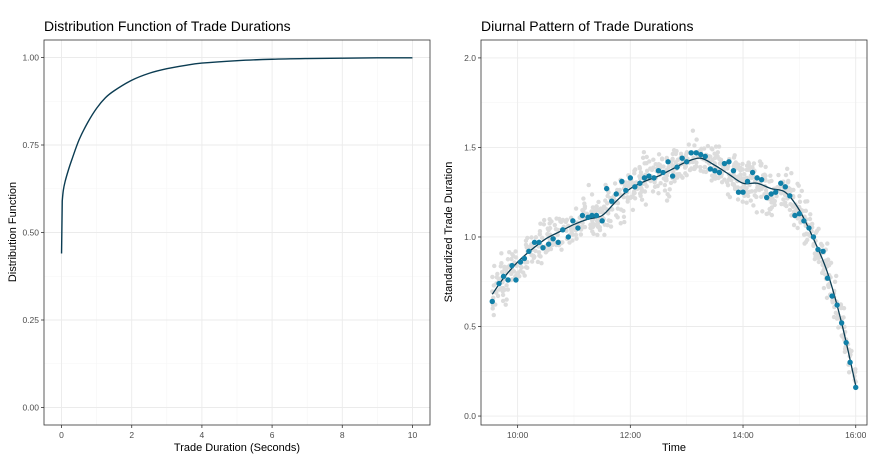 This screenshot has width=872, height=476. What do you see at coordinates (61, 435) in the screenshot?
I see `cdf-x-tick-label: 0` at bounding box center [61, 435].